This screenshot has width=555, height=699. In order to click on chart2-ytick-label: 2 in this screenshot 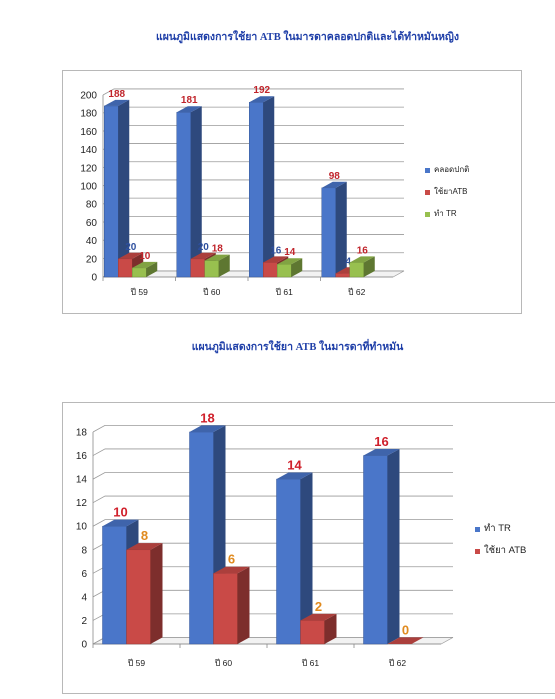, I will do `click(84, 621)`.